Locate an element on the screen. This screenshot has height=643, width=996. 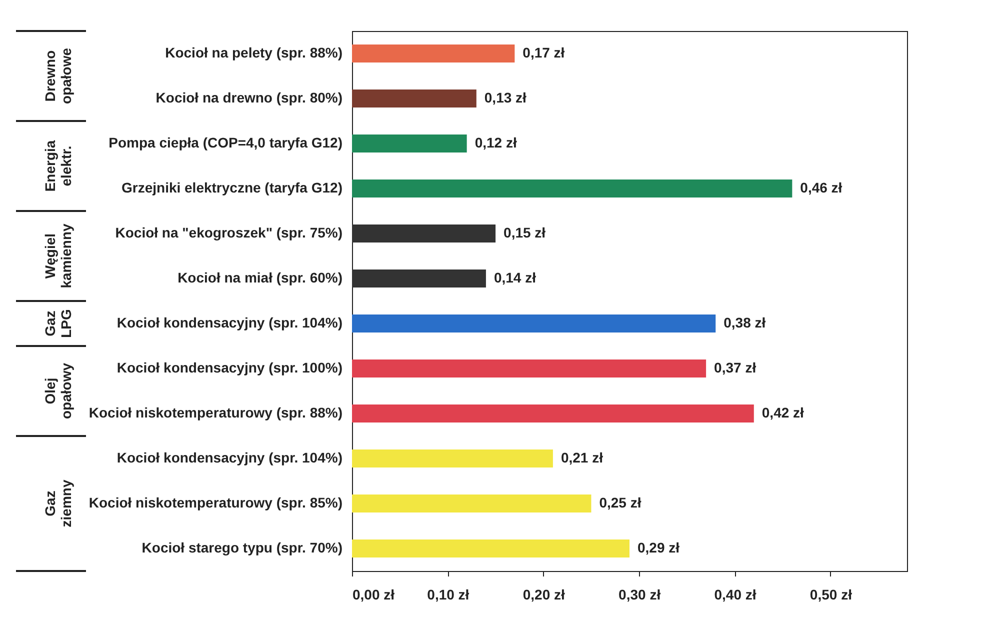
x-tick-label: 0,00 zł is located at coordinates (373, 594).